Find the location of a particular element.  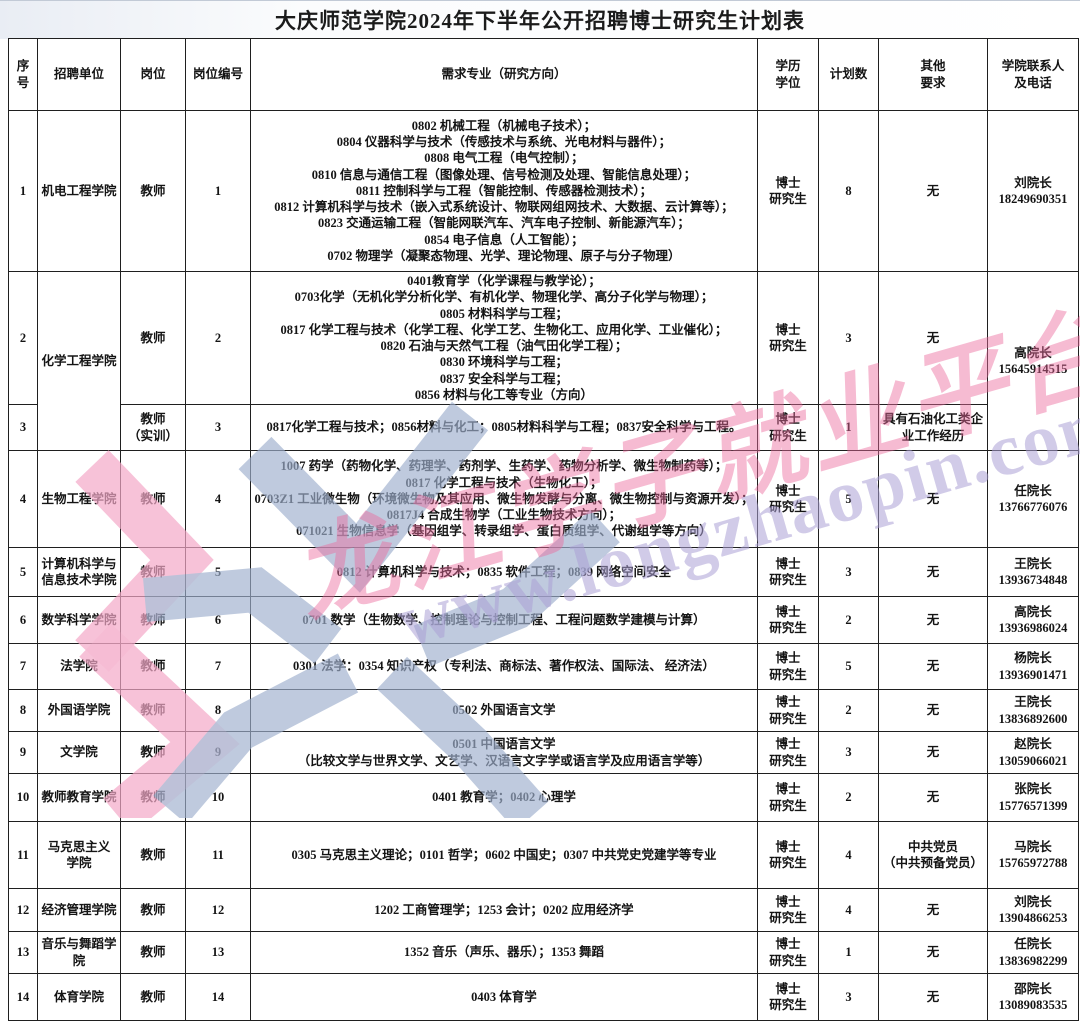

seq-cell: 3 is located at coordinates (23, 427).